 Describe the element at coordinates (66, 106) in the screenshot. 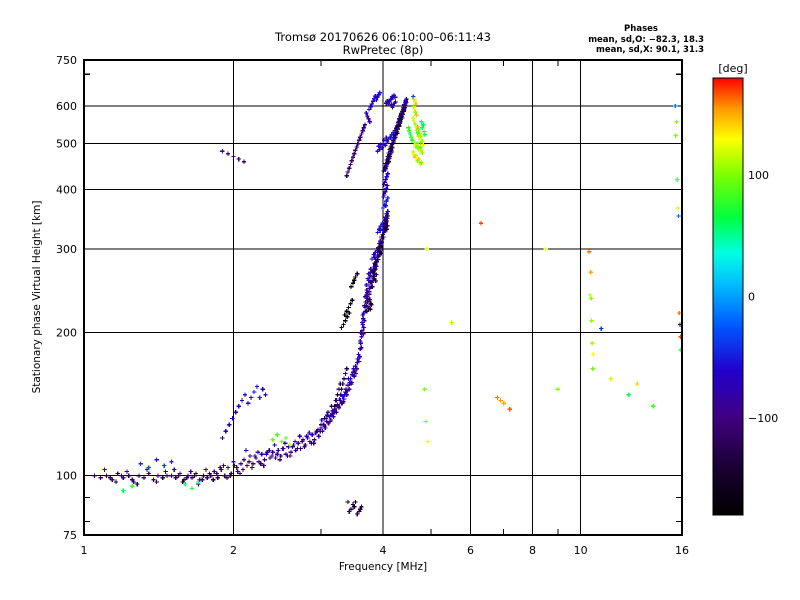

I see `y-tick-label: 600` at that location.